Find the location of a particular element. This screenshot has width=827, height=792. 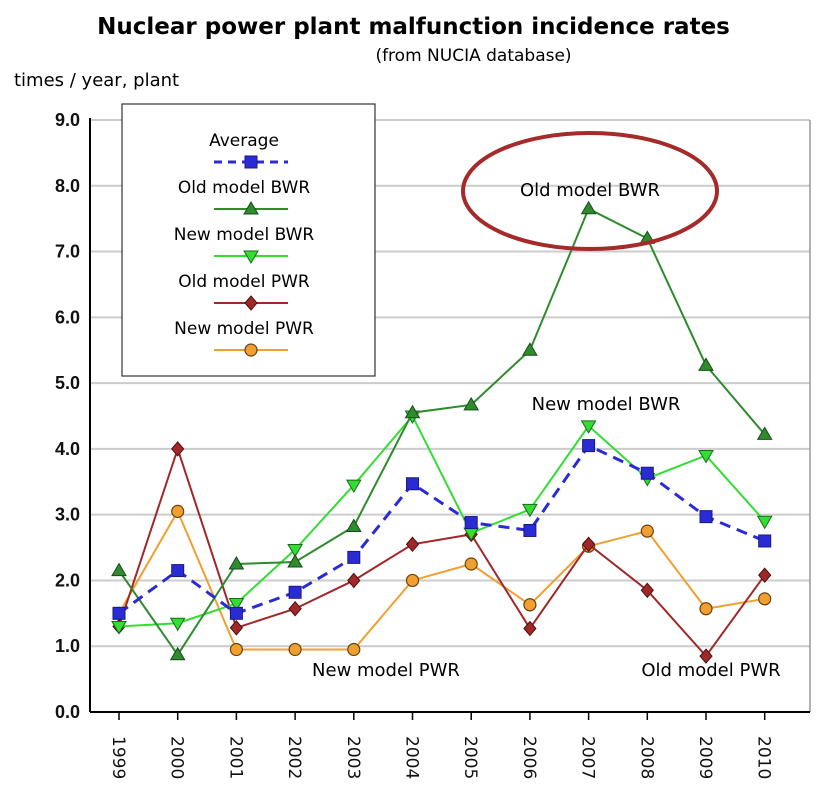

y-tick-label: 6.0 is located at coordinates (67, 317).